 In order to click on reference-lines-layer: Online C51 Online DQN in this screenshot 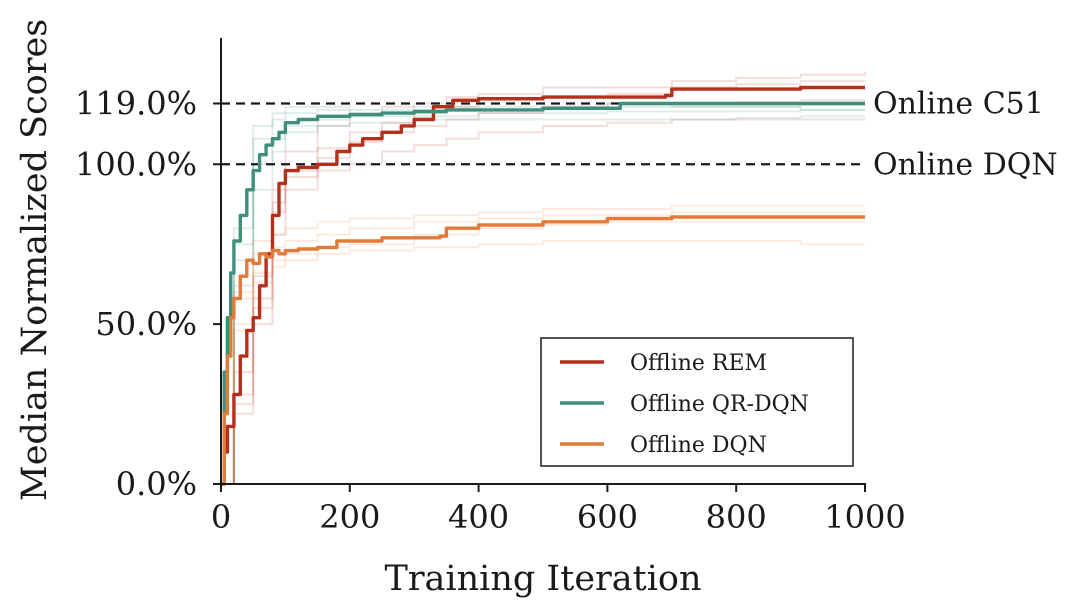, I will do `click(639, 134)`.